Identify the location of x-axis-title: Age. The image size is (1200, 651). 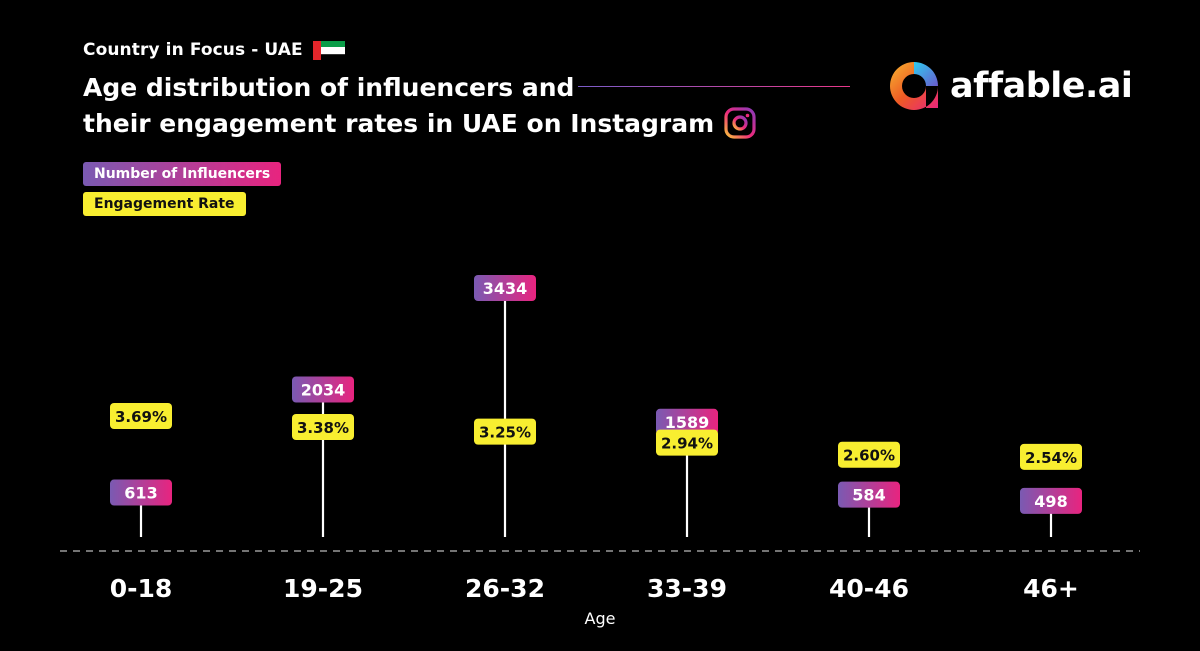
(600, 618).